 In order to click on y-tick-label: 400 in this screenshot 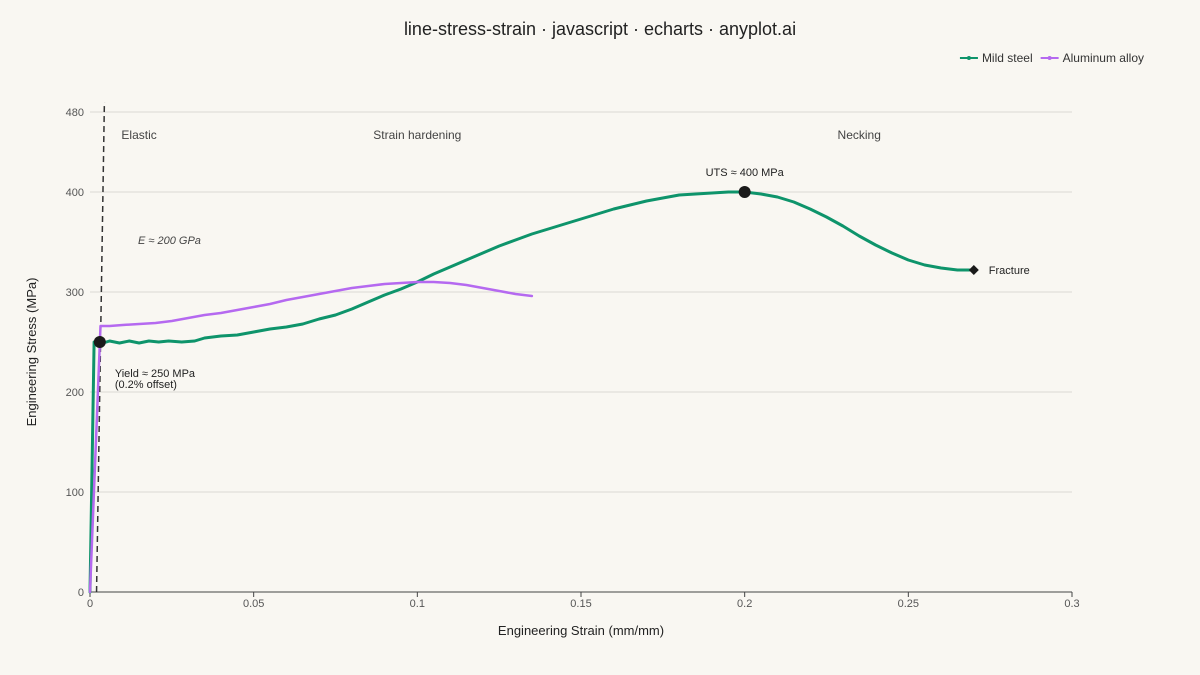, I will do `click(75, 193)`.